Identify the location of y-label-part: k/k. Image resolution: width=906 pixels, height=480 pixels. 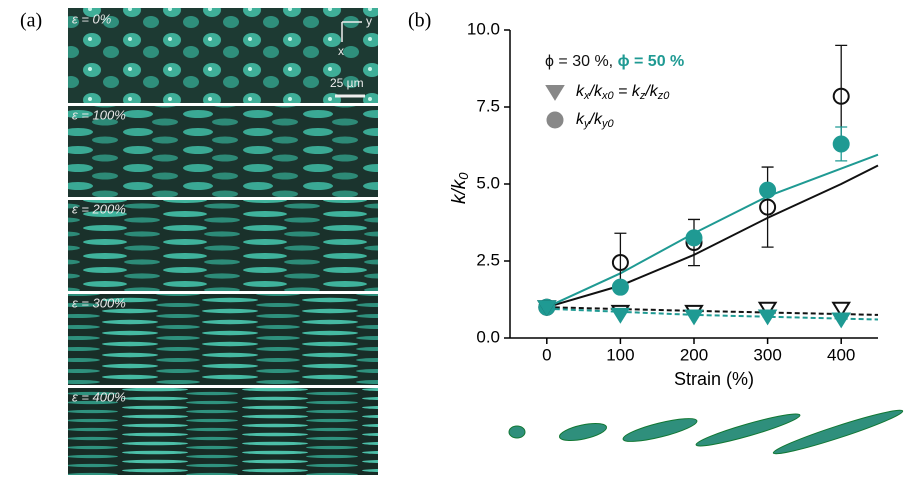
(459, 191).